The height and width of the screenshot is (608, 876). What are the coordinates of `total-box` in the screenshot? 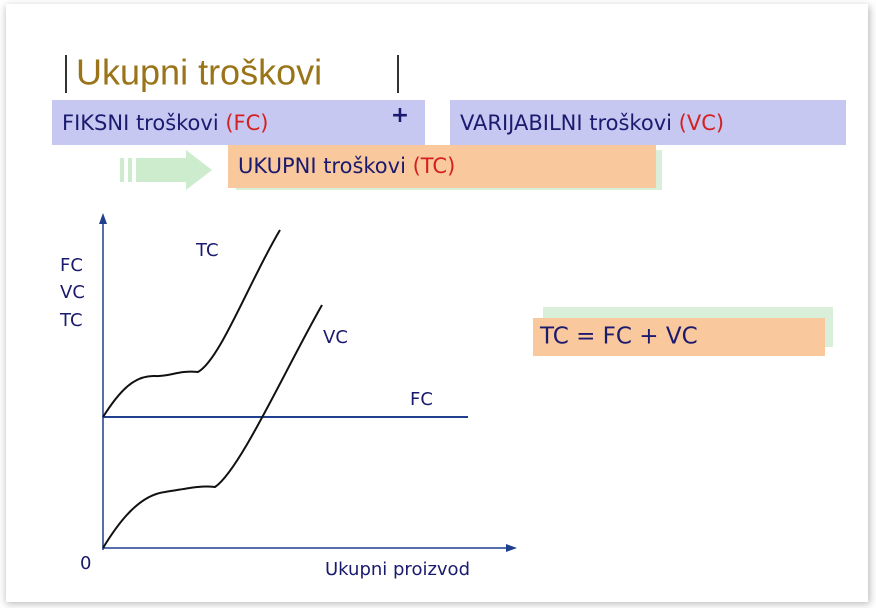 It's located at (442, 166).